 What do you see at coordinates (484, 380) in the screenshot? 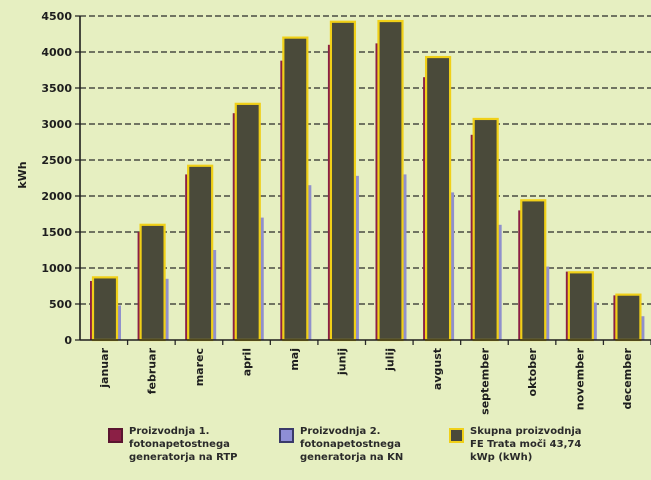
I see `x-tick-label: september` at bounding box center [484, 380].